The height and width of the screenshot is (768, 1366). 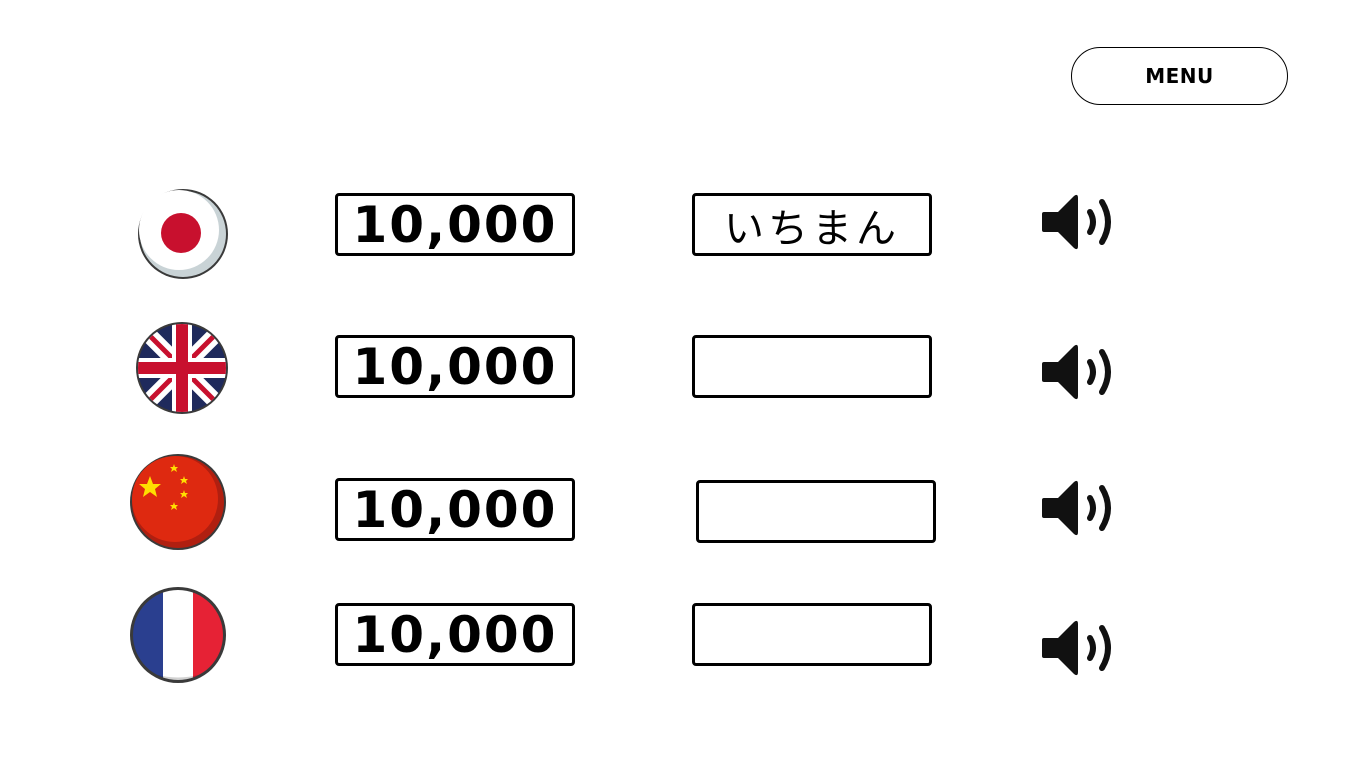 What do you see at coordinates (183, 234) in the screenshot?
I see `japan-flag-icon` at bounding box center [183, 234].